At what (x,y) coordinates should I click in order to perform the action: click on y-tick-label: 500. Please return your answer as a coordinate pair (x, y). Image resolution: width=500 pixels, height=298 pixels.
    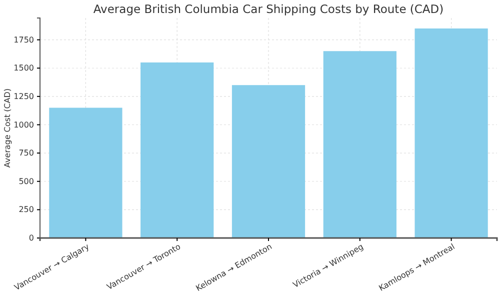
    Looking at the image, I should click on (26, 181).